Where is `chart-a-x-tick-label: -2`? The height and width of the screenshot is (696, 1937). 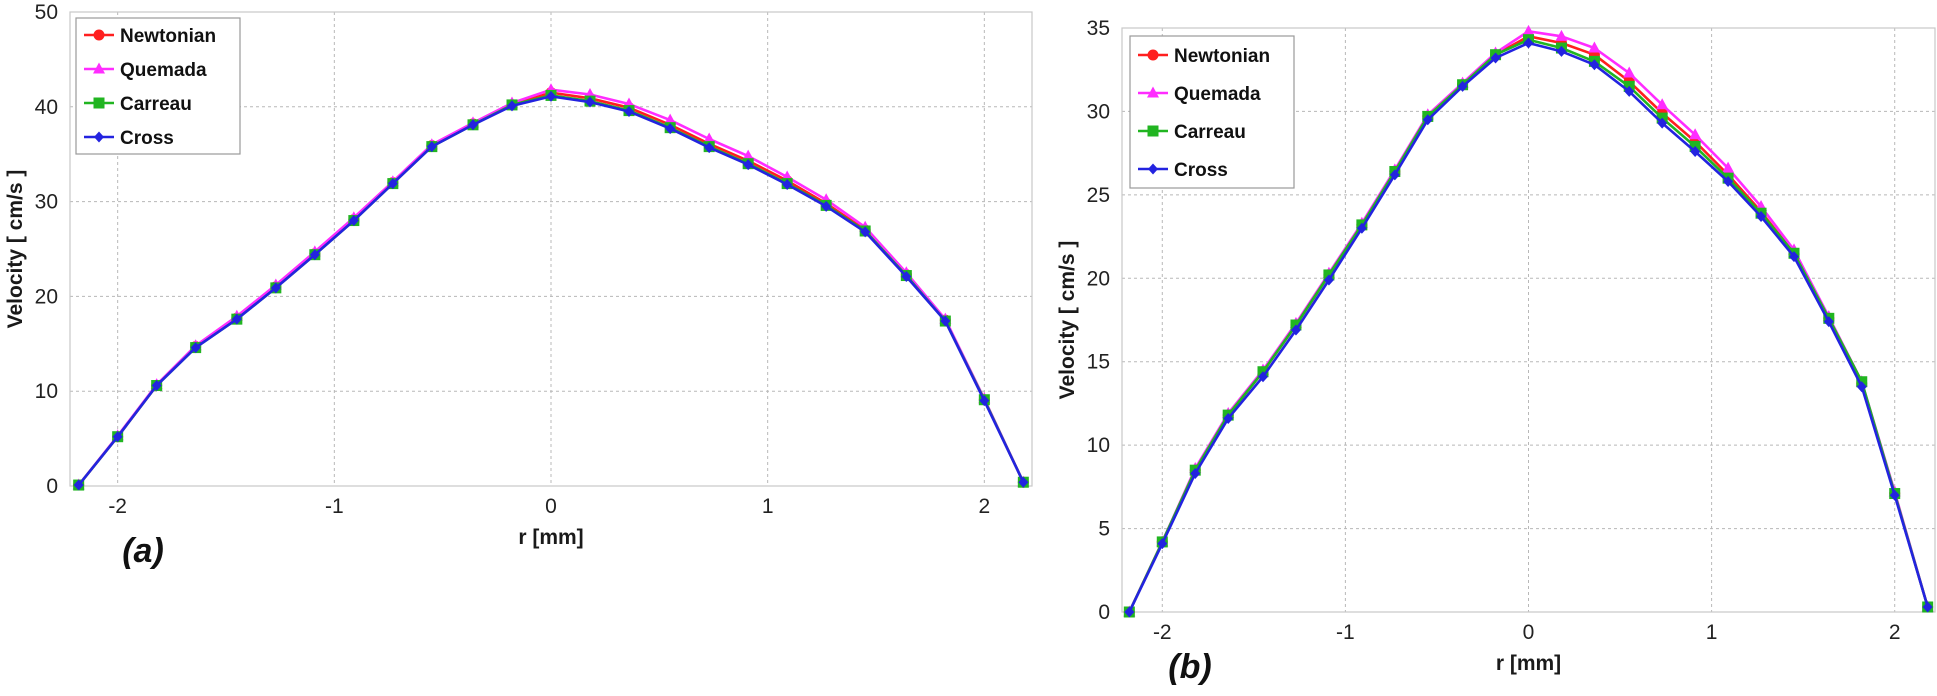
chart-a-x-tick-label: -2 is located at coordinates (117, 506).